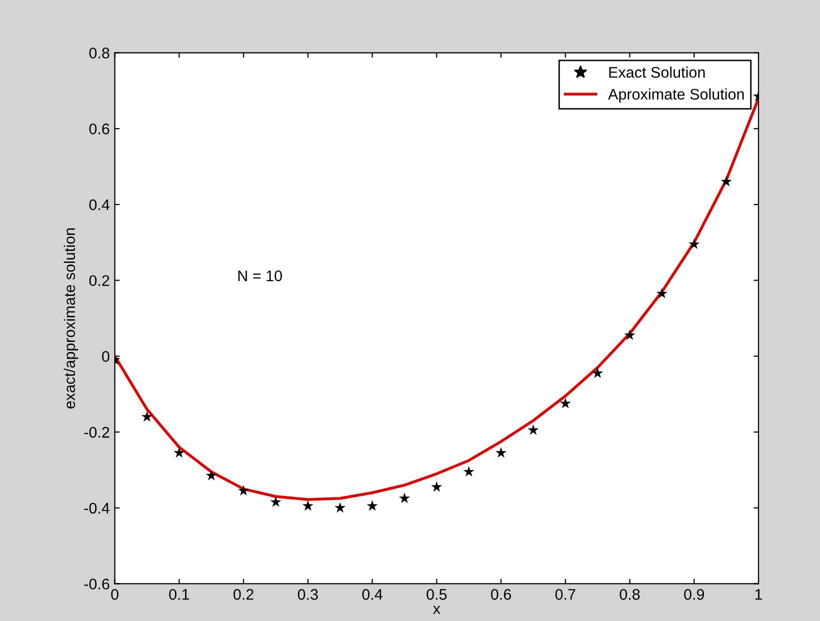 The image size is (820, 621). I want to click on y-tick-label: 0.4, so click(99, 204).